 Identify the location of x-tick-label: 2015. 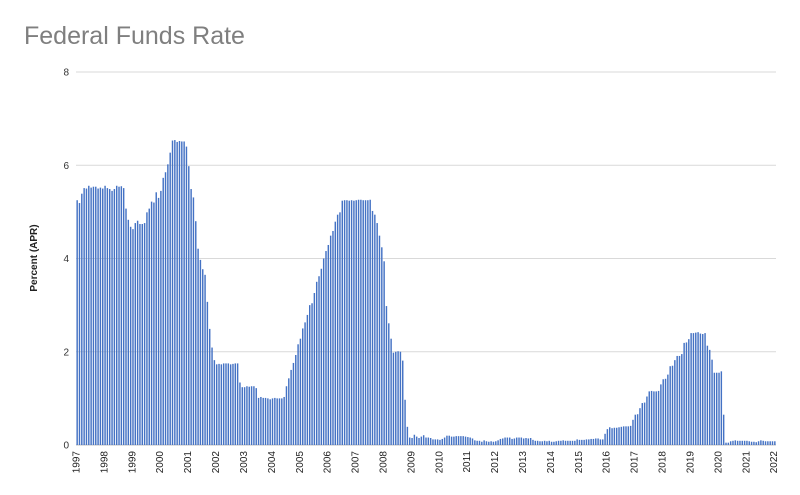
(579, 462).